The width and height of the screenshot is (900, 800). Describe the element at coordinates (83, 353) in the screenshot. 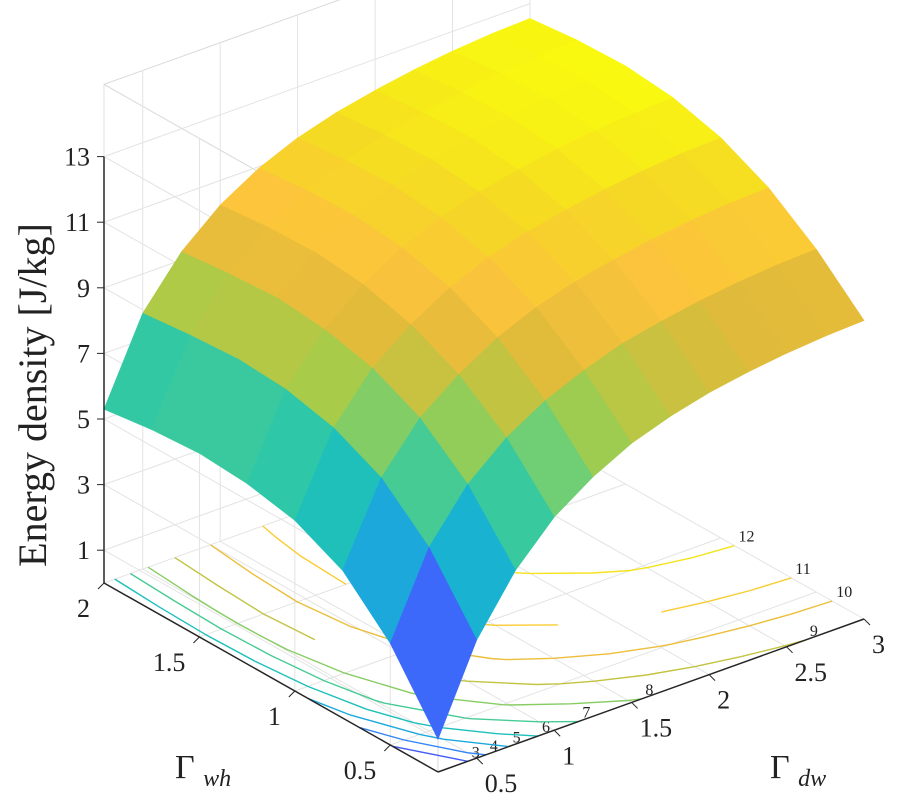

I see `z-tick-label: 7` at that location.